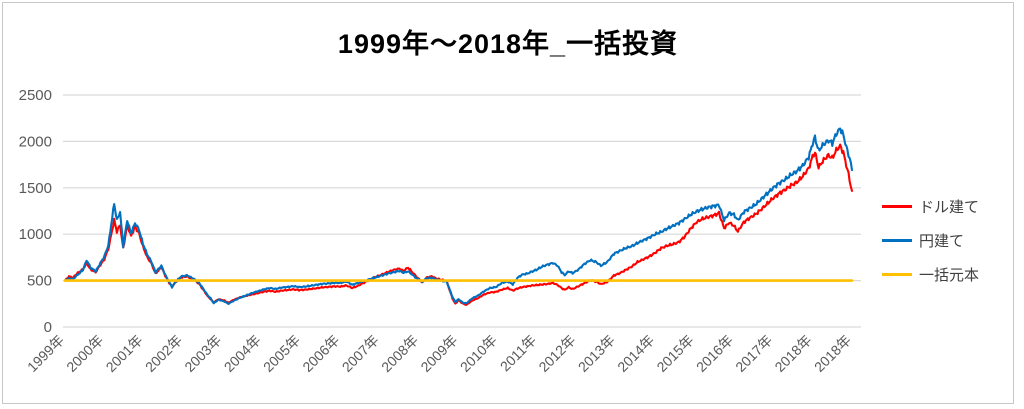 The height and width of the screenshot is (409, 1024). What do you see at coordinates (635, 353) in the screenshot?
I see `x-axis-label-15: 2014年` at bounding box center [635, 353].